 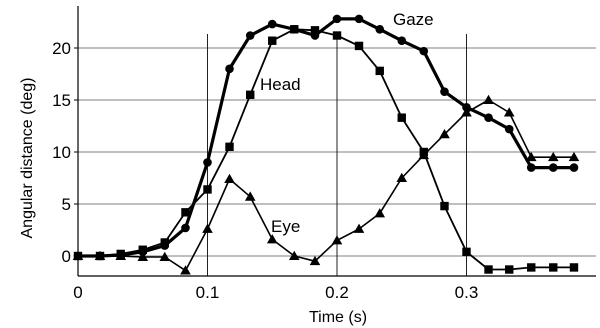 I want to click on eye-series-label: Eye, so click(x=285, y=226).